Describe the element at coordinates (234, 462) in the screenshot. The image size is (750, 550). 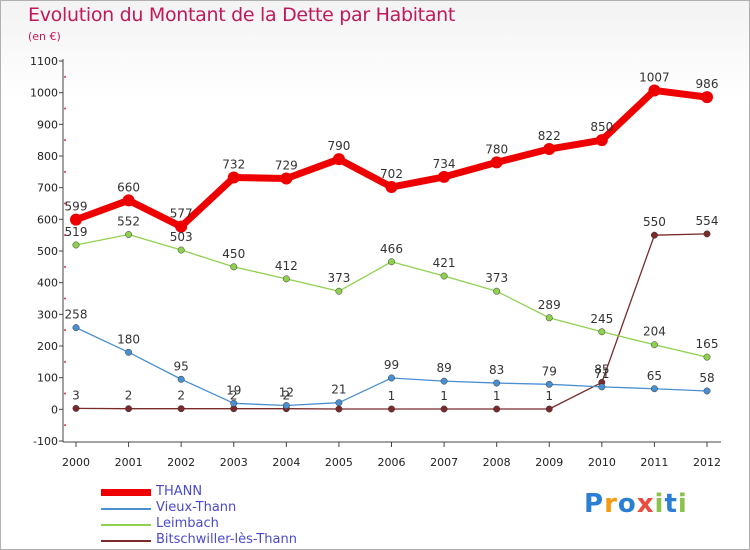
I see `x-tick-label: 2003` at that location.